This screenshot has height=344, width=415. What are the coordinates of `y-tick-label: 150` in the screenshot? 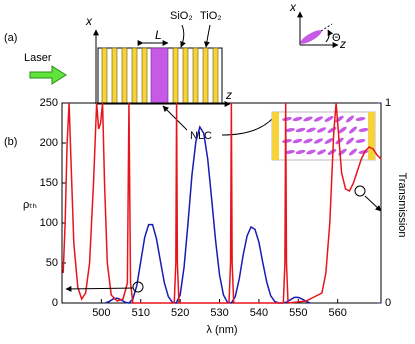 It's located at (49, 183).